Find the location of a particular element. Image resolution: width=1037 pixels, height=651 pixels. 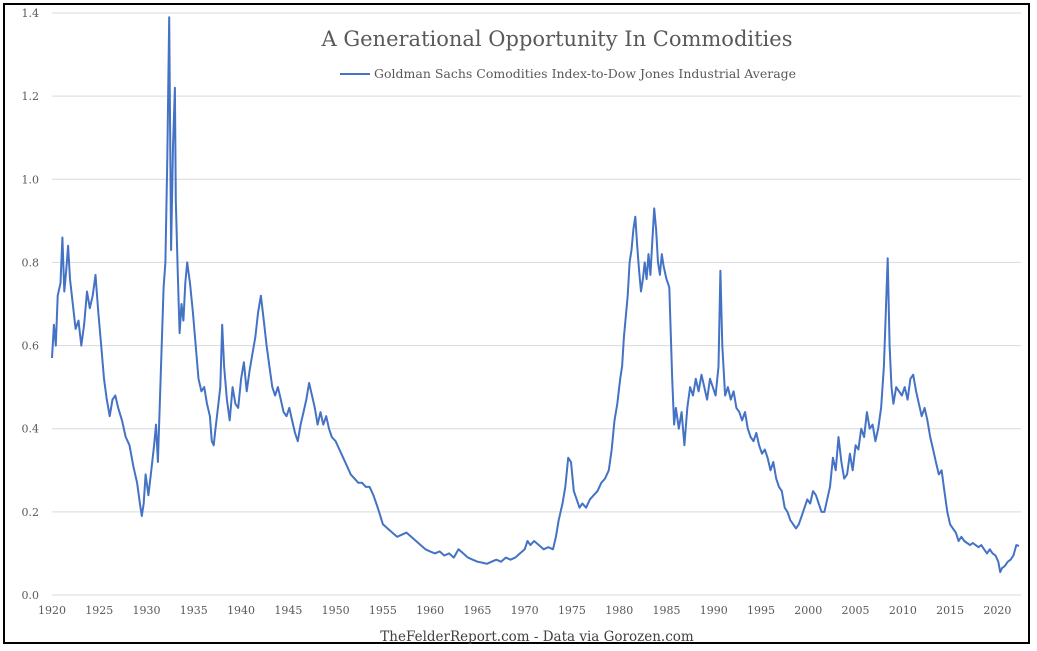

x-tick-label: 2000 is located at coordinates (808, 610).